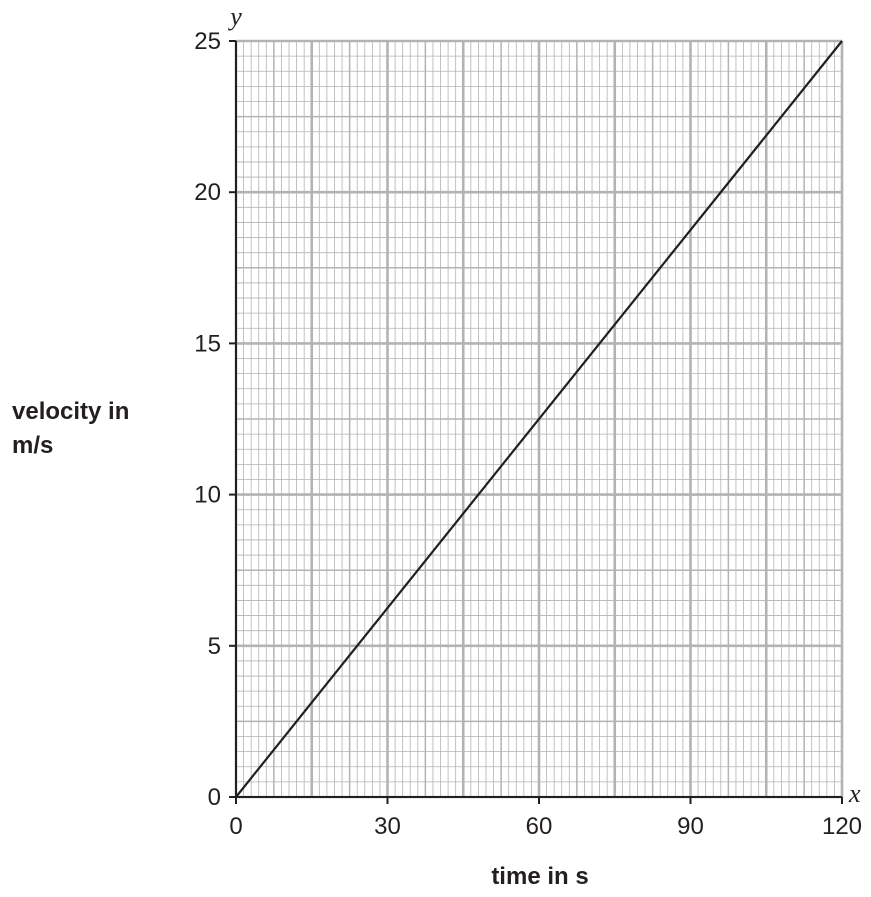  Describe the element at coordinates (539, 826) in the screenshot. I see `x-tick-label: 60` at that location.